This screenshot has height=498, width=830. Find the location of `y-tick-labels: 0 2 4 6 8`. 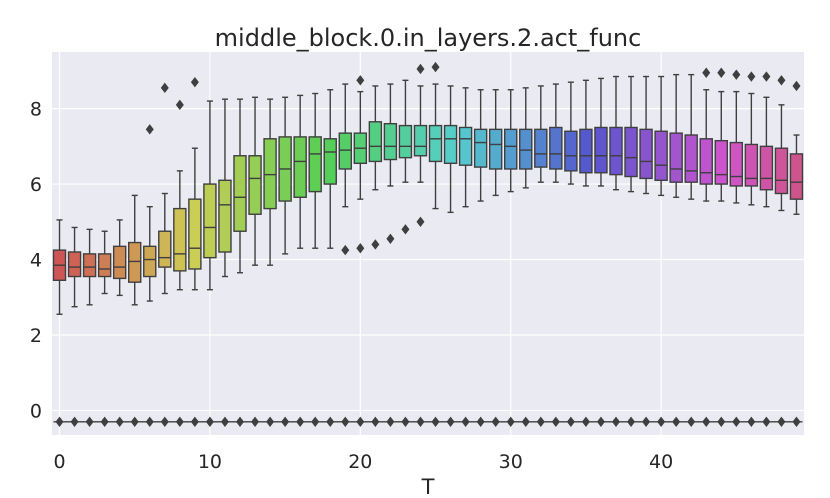

y-tick-labels: 0 2 4 6 8 is located at coordinates (36, 261).